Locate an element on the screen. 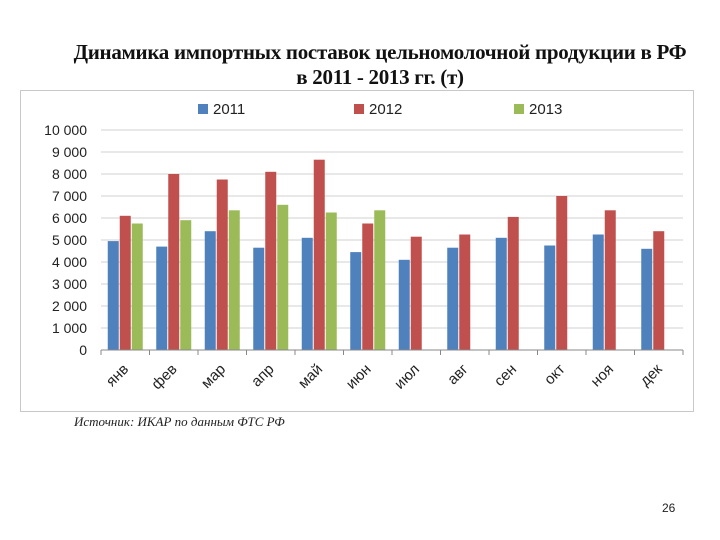 Image resolution: width=720 pixels, height=540 pixels. legend-label-2013: 2013 is located at coordinates (545, 109).